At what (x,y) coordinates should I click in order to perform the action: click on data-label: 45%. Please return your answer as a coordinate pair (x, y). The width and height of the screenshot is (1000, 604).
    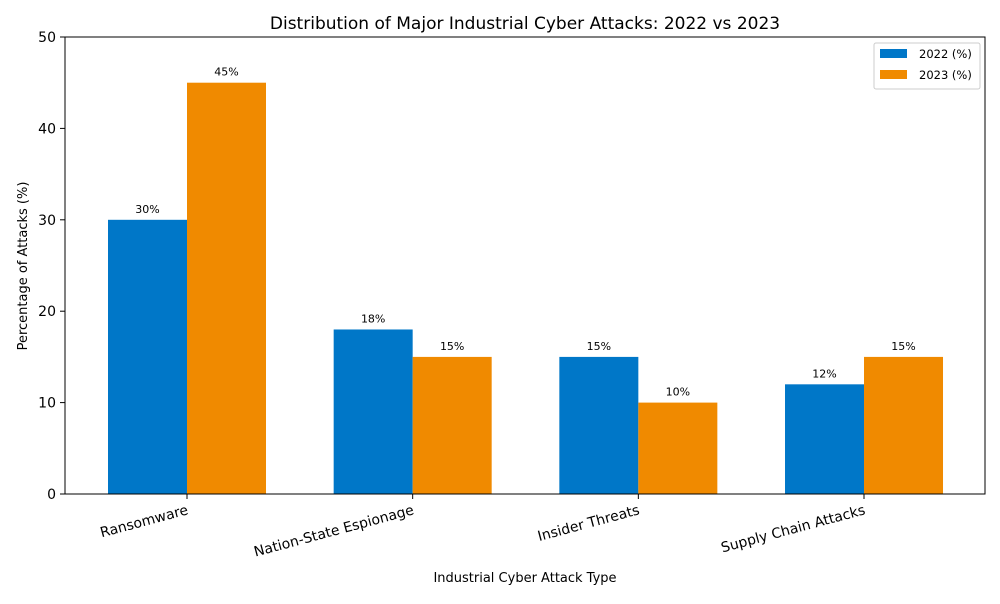
    Looking at the image, I should click on (226, 72).